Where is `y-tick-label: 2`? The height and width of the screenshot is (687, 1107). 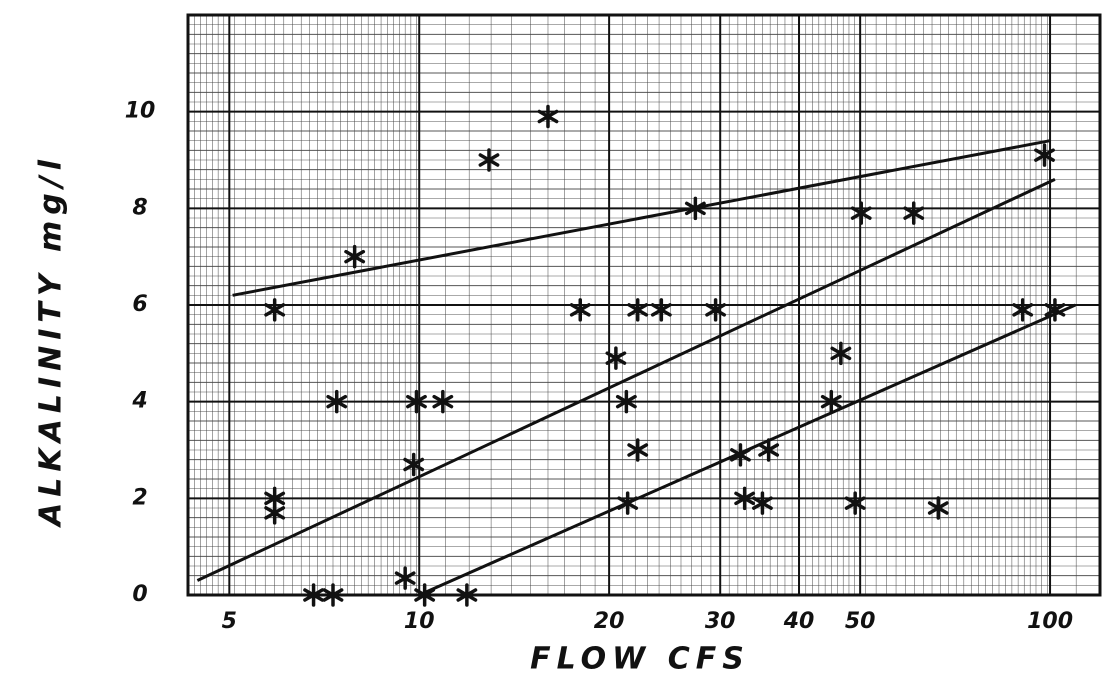
y-tick-label: 2 is located at coordinates (139, 497).